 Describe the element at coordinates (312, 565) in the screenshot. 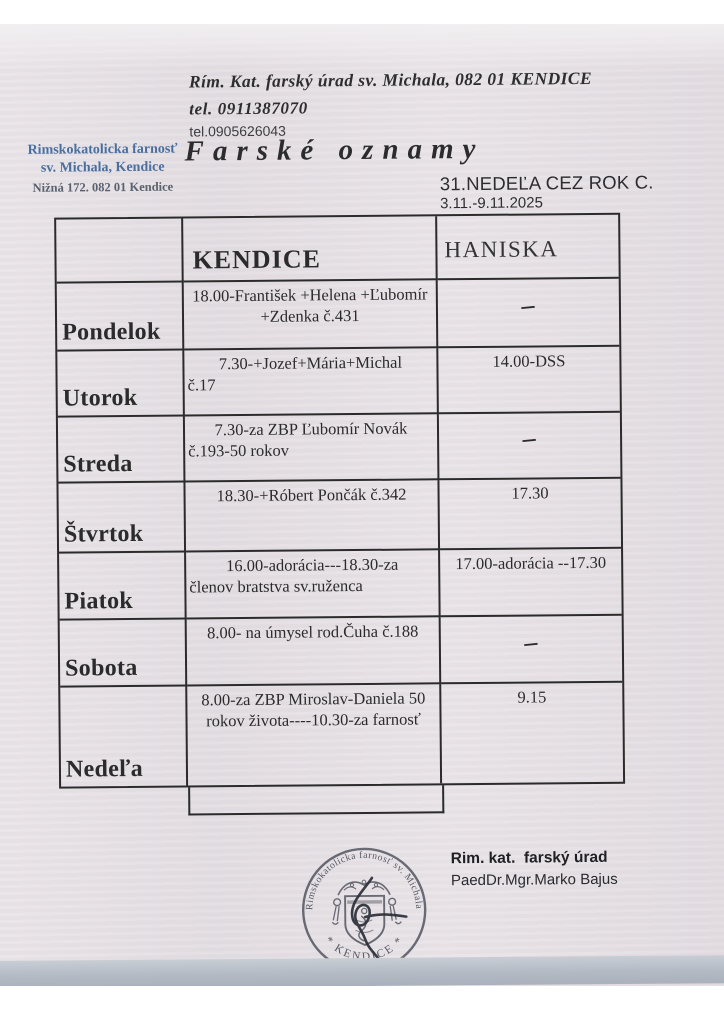

I see `mass-line: 16.00-adorácia---18.30-za` at that location.